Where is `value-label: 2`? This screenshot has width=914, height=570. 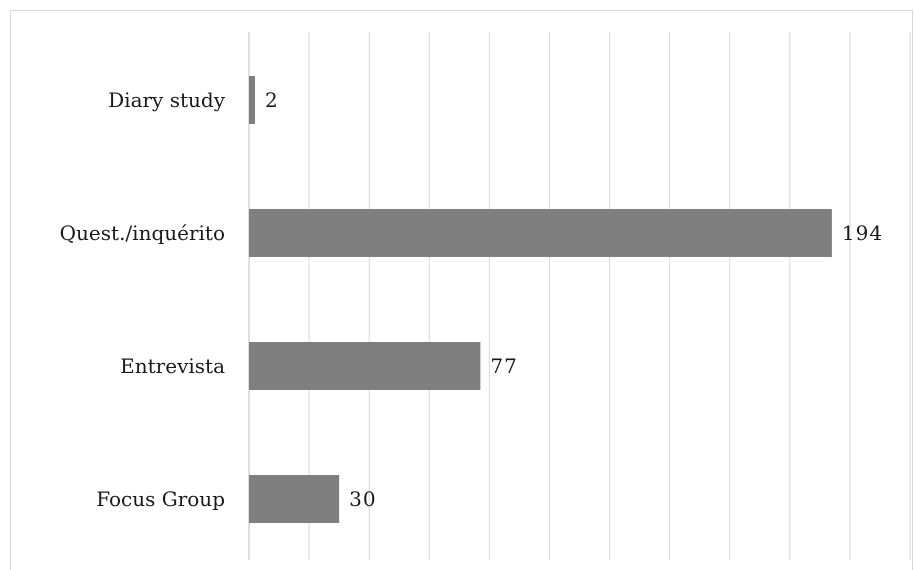
value-label: 2 is located at coordinates (272, 100).